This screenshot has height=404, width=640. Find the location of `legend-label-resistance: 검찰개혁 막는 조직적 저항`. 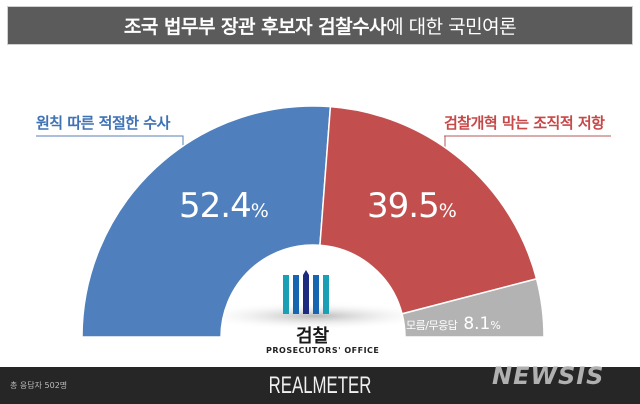

legend-label-resistance: 검찰개혁 막는 조직적 저항 is located at coordinates (524, 123).